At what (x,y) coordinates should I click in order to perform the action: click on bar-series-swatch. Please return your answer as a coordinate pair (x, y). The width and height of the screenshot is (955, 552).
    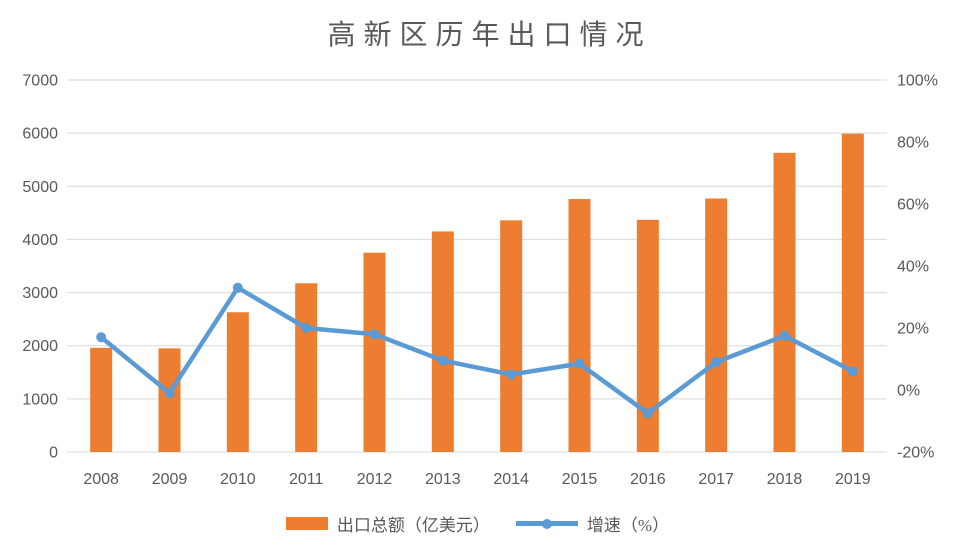
    Looking at the image, I should click on (306, 523).